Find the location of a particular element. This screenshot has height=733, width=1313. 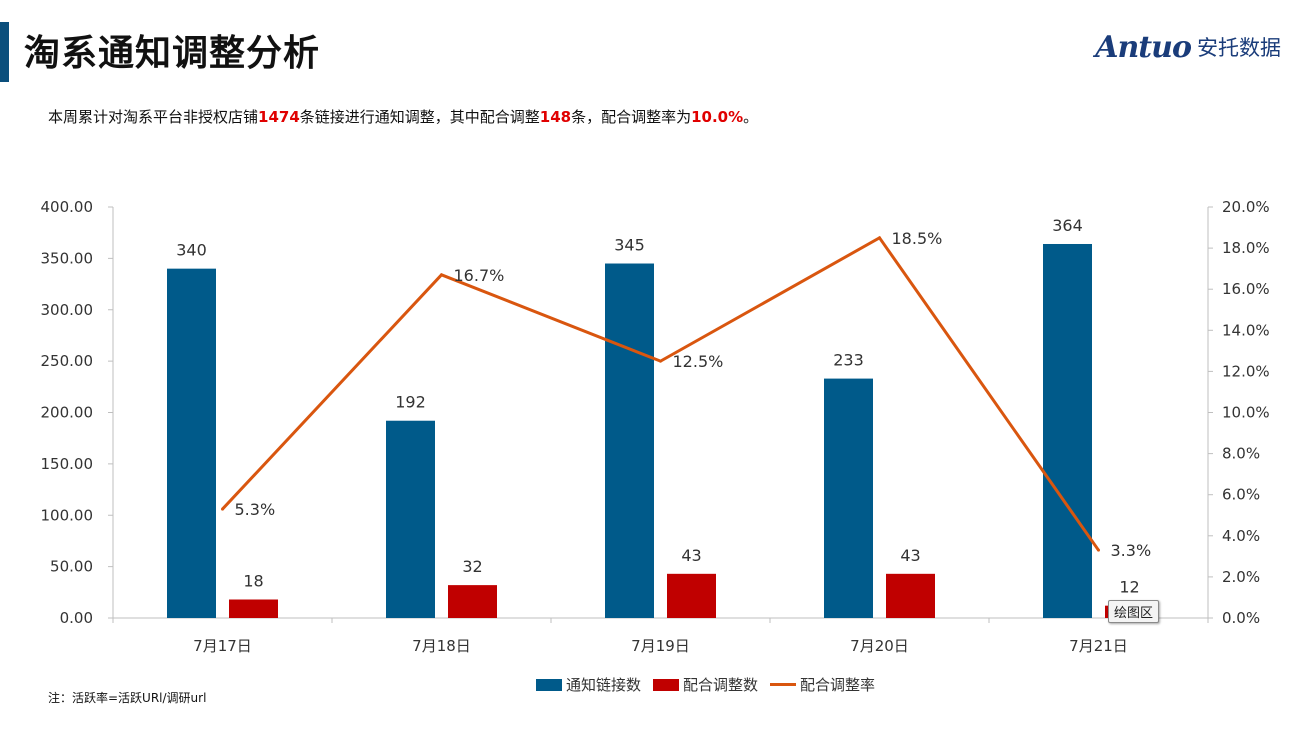

logo-cn: 安托数据 is located at coordinates (1239, 48).